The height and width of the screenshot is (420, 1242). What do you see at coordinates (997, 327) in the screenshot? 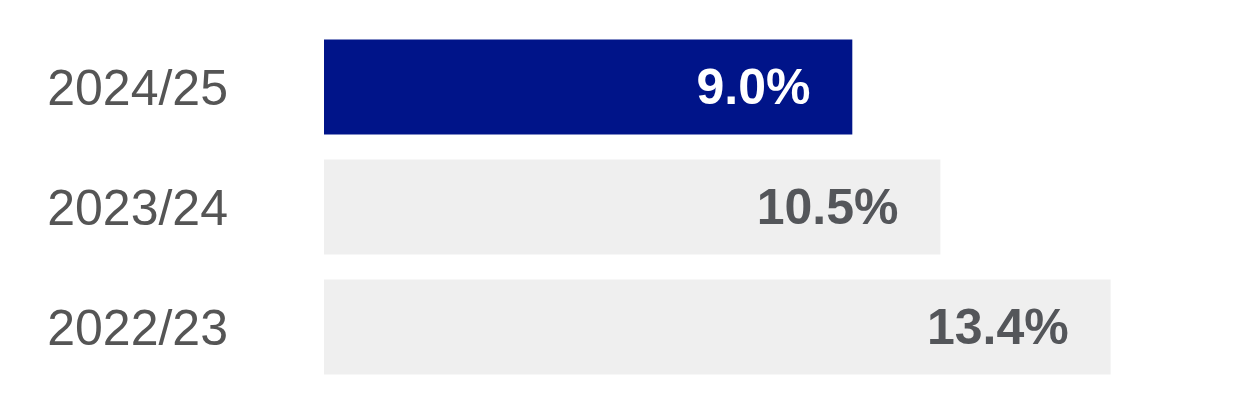
I see `data-label: 13.4%` at bounding box center [997, 327].